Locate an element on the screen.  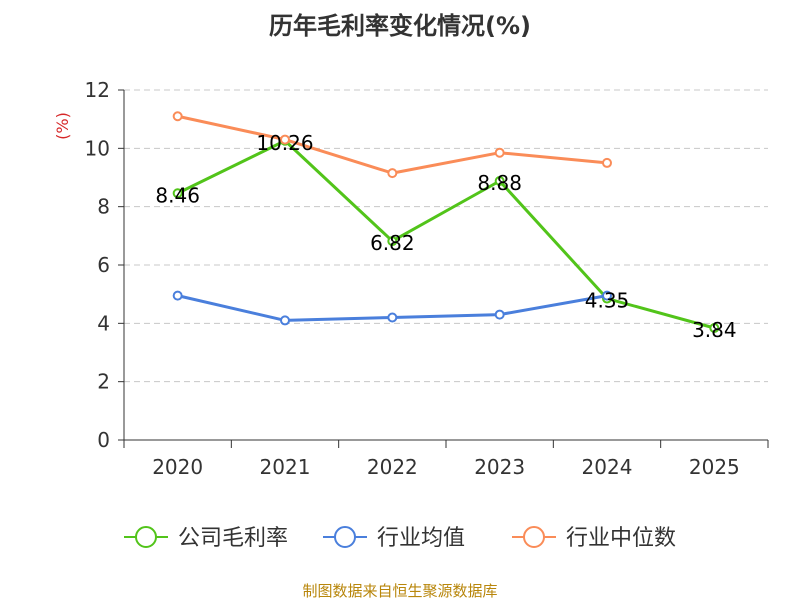
legend-item: 行业中位数 is located at coordinates (594, 538).